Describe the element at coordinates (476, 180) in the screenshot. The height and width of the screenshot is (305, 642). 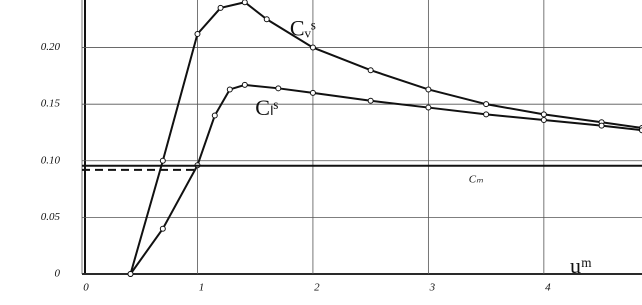
I see `series-label: Cₘ` at that location.